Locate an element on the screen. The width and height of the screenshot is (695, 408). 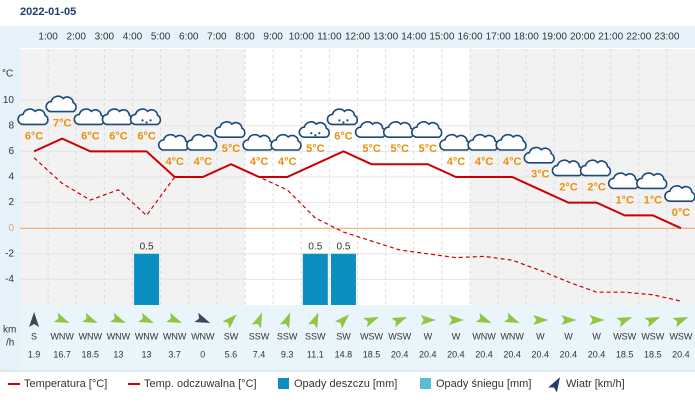
wind-speed: 7.4 is located at coordinates (259, 354).